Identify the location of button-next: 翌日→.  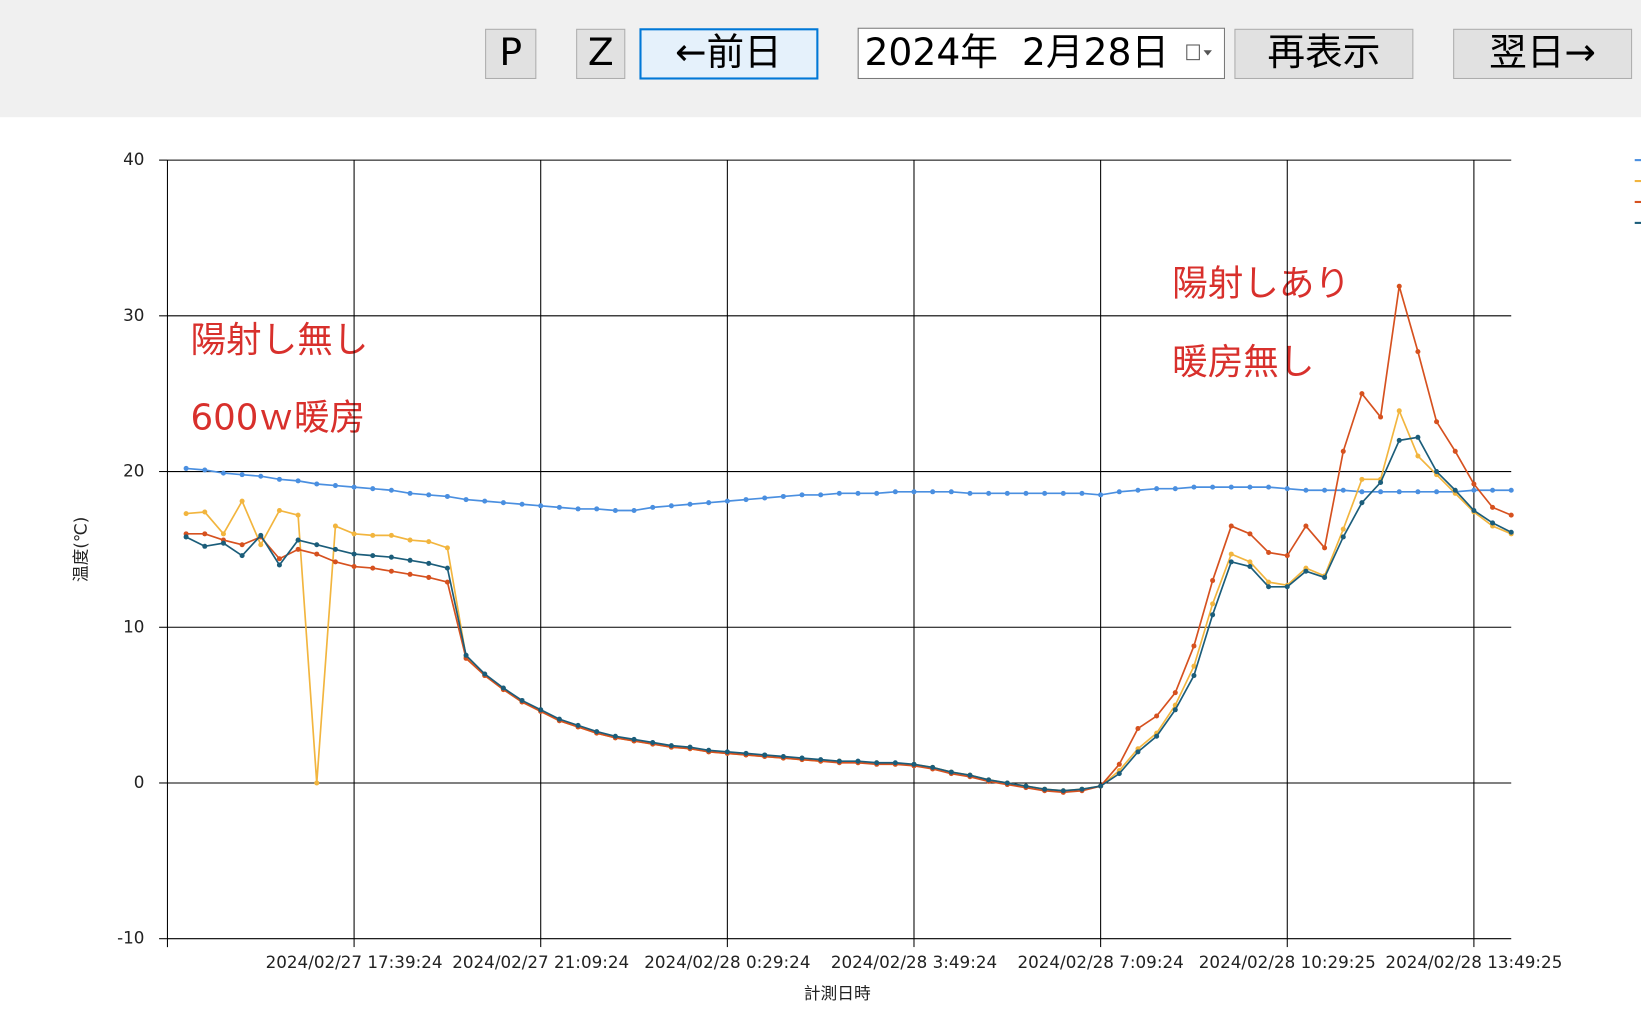
(1543, 54).